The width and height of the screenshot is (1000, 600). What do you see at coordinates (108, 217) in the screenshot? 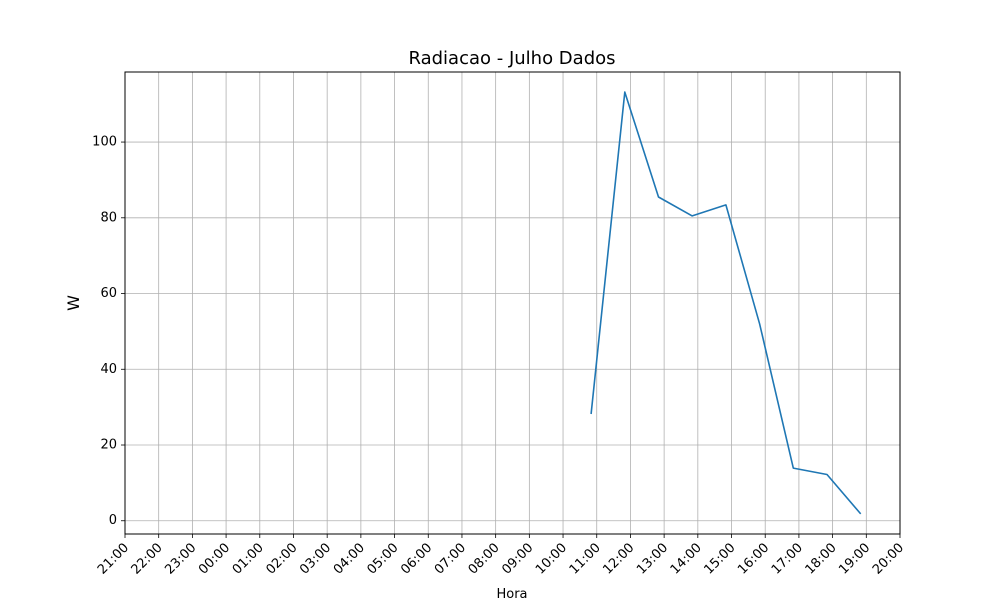
I see `y-tick-label: 80` at bounding box center [108, 217].